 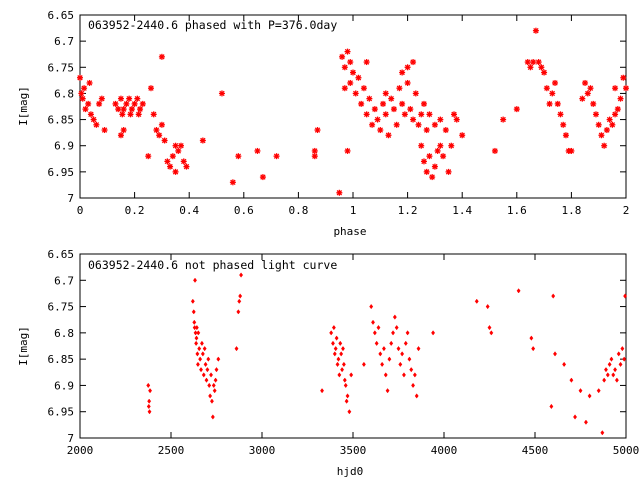 I want to click on plot-top-ylabel: I[mag], so click(x=23, y=106).